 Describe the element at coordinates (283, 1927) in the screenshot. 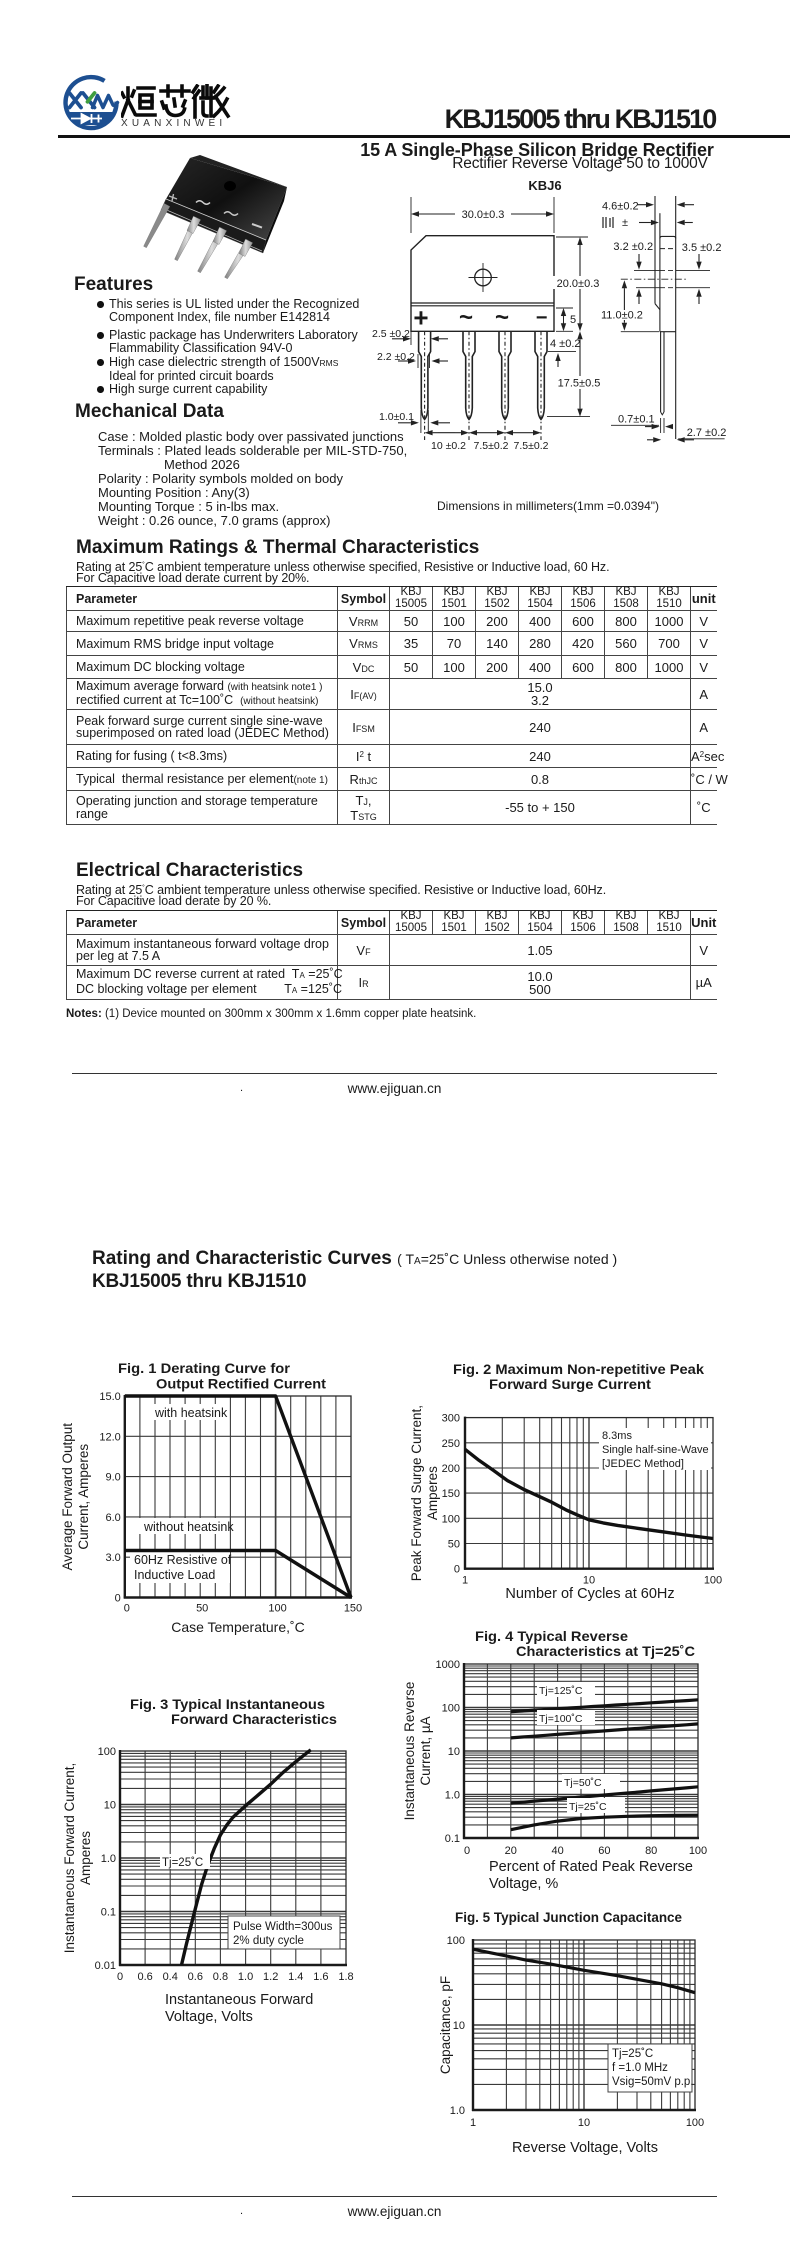

I see `svg-text: Pulse Width=300us` at that location.